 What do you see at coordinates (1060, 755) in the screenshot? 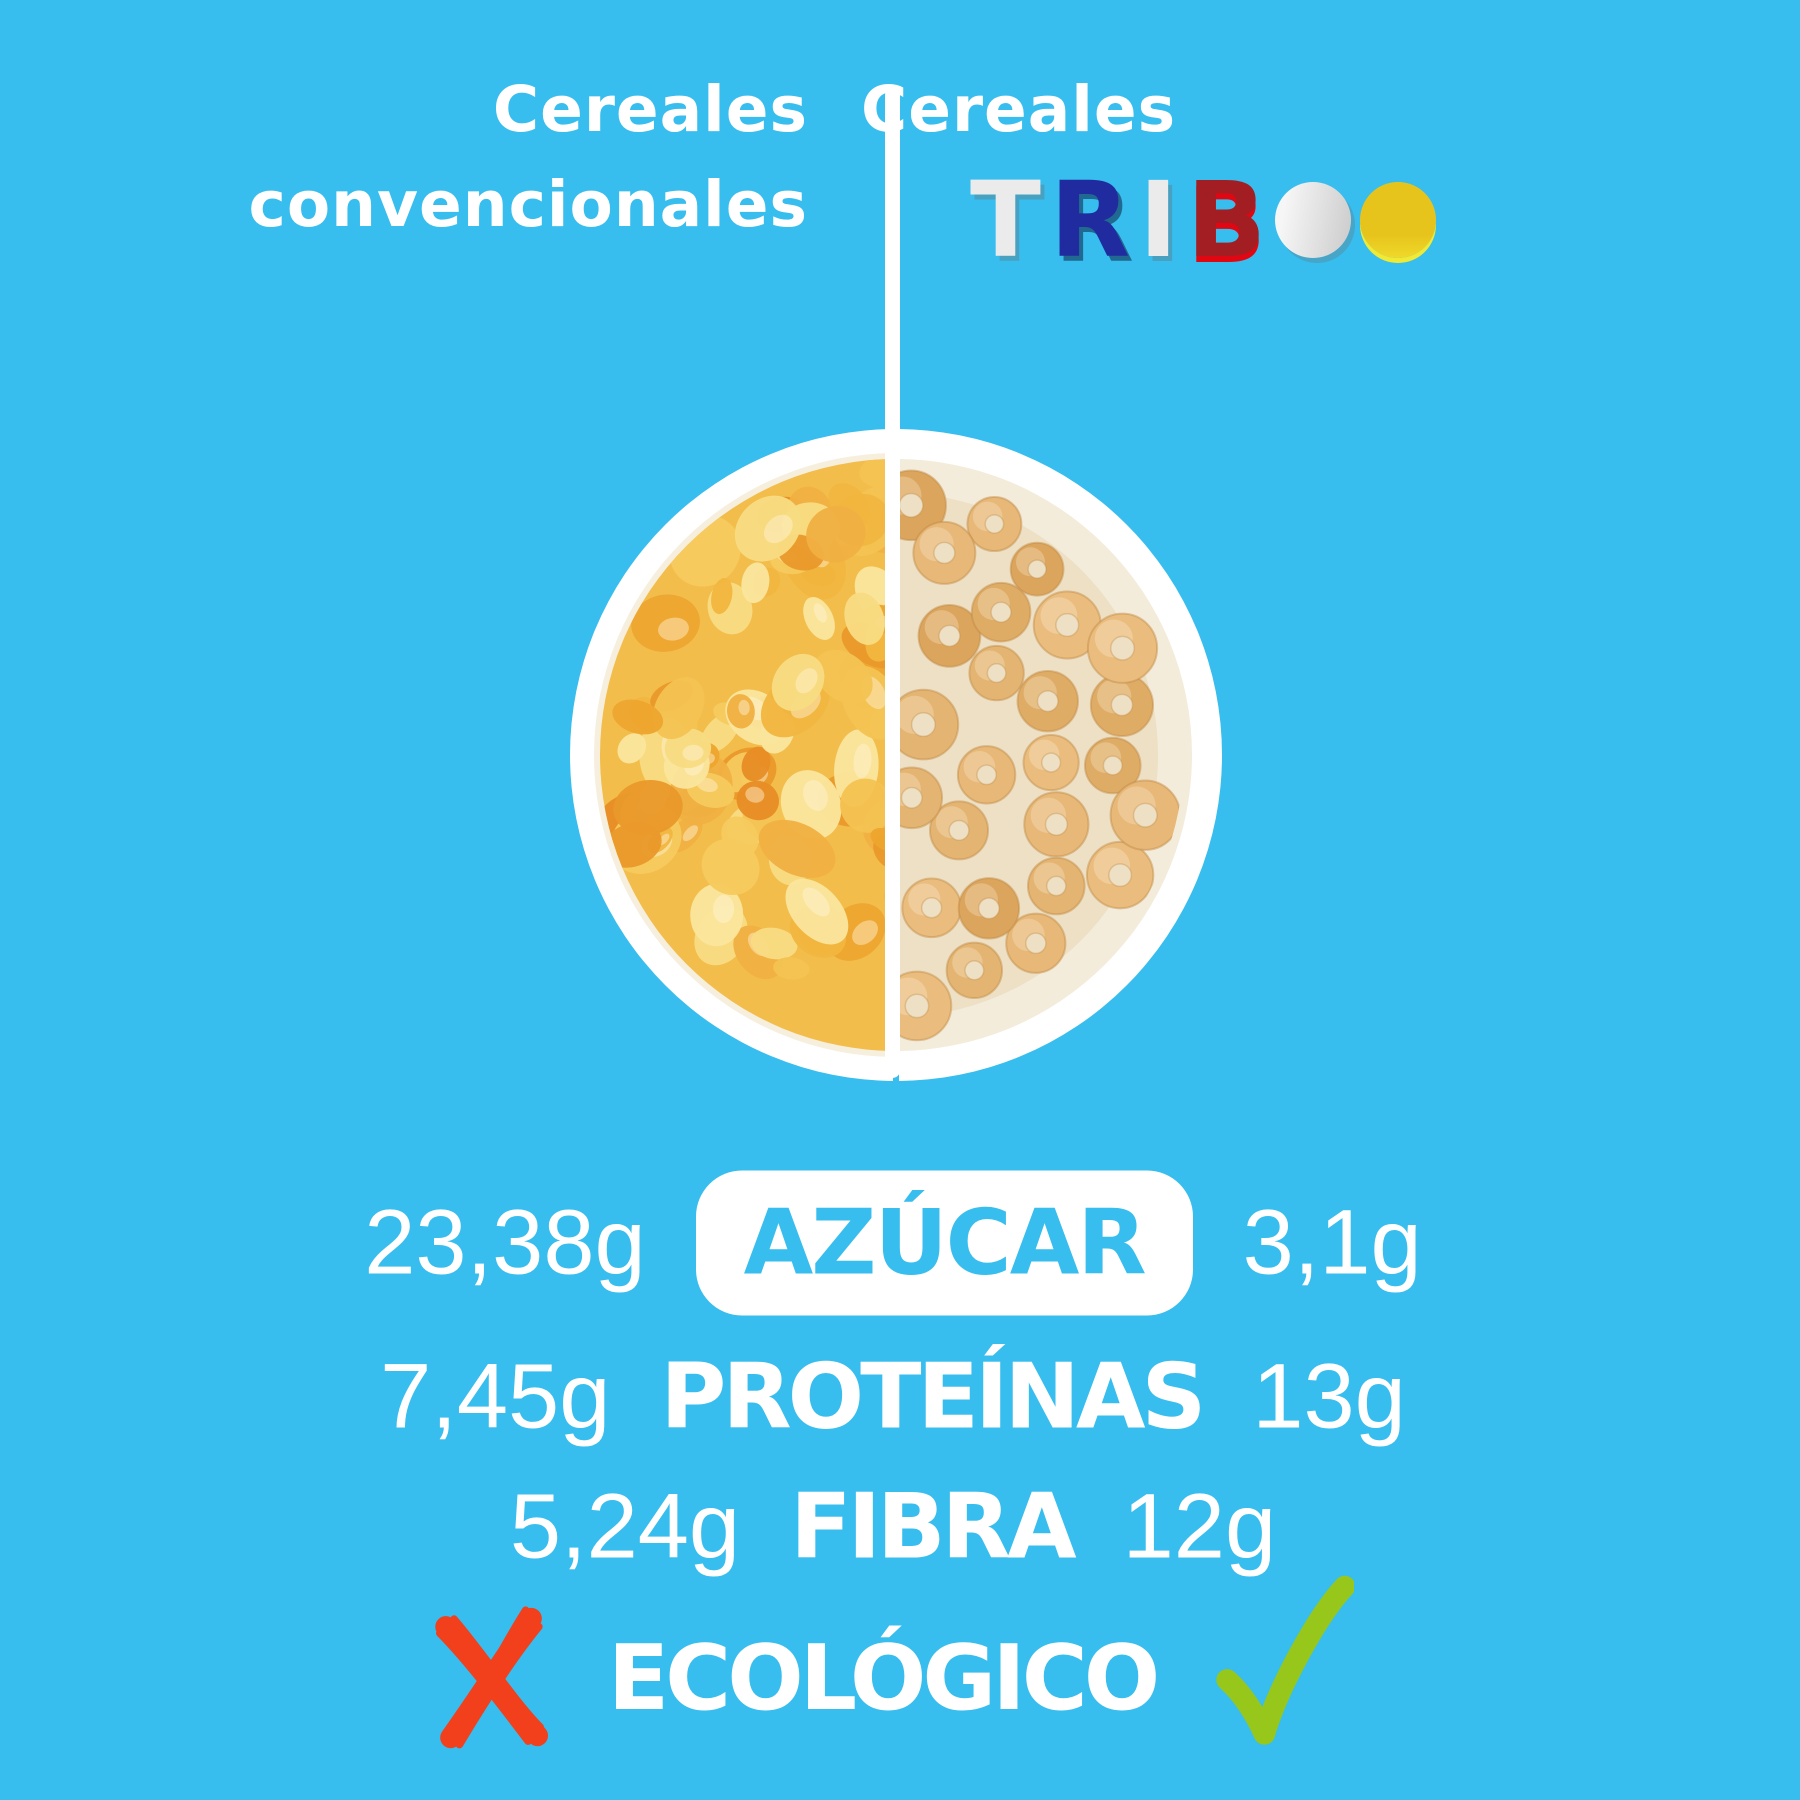
I see `cereal-rings-half` at bounding box center [1060, 755].